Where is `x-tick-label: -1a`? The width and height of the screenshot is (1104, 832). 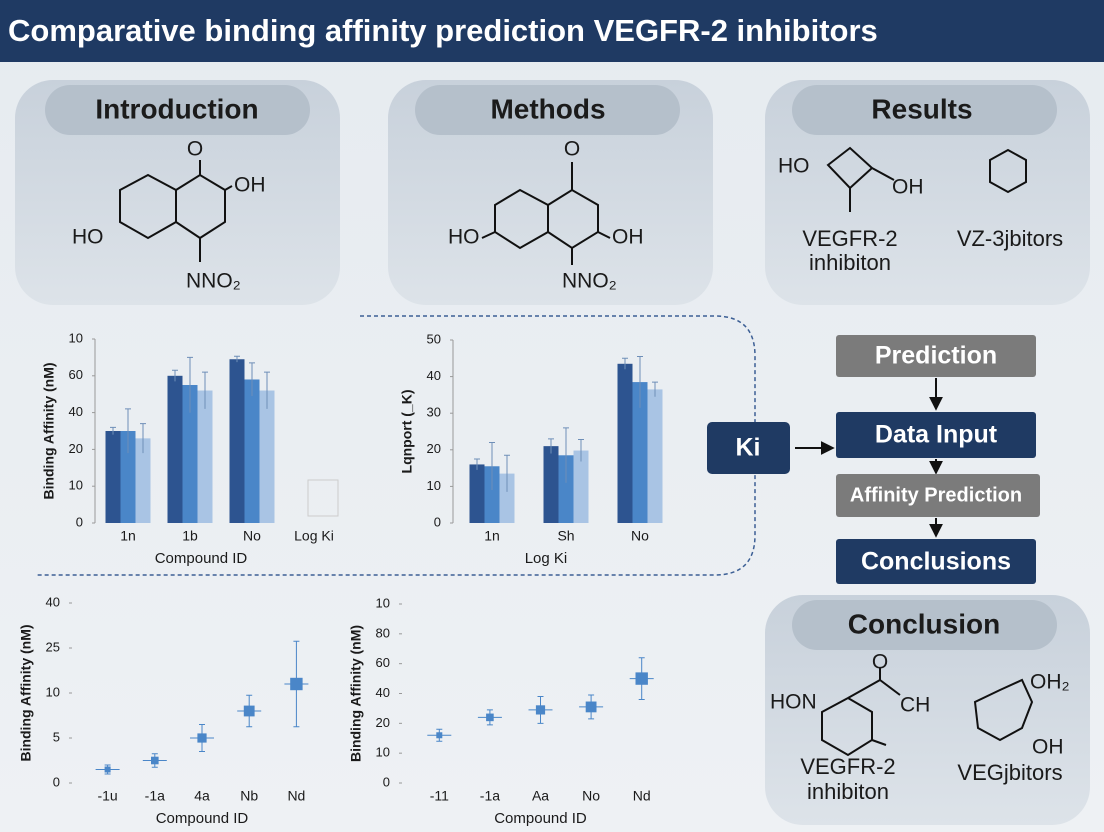 x-tick-label: -1a is located at coordinates (155, 796).